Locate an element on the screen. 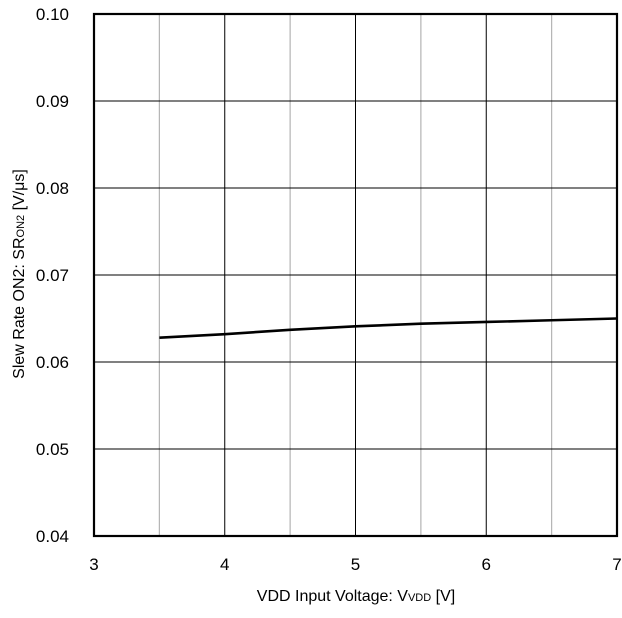 This screenshot has width=622, height=618. series-line is located at coordinates (388, 328).